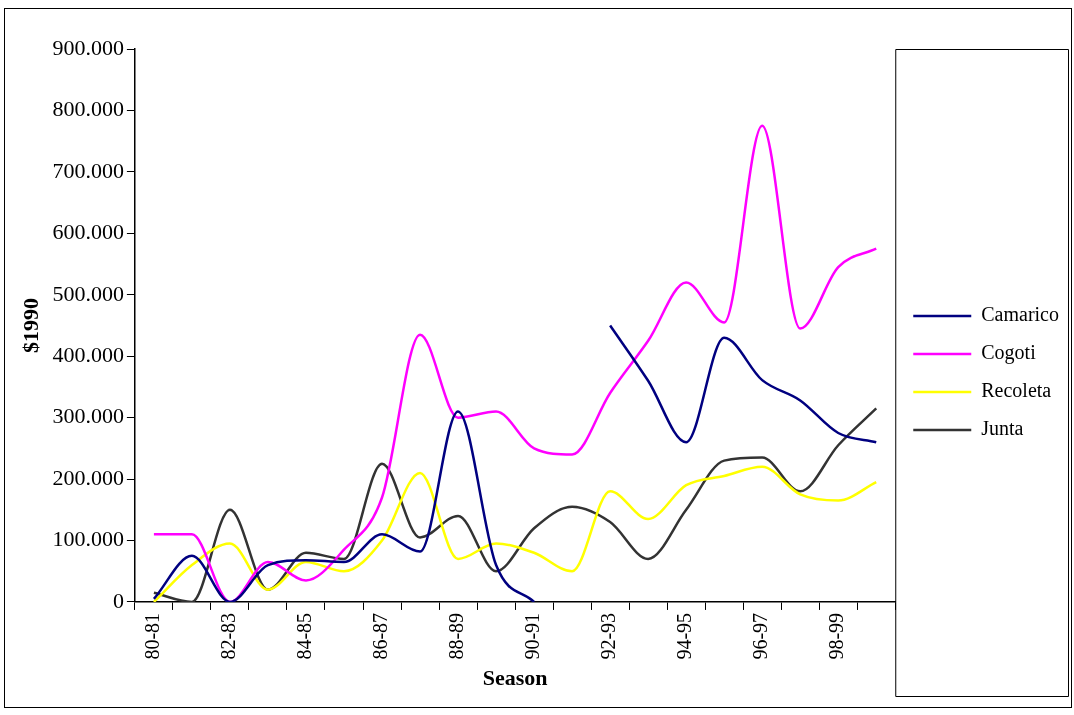 The width and height of the screenshot is (1074, 715). Describe the element at coordinates (88, 539) in the screenshot. I see `y-tick-label: 100.000` at that location.